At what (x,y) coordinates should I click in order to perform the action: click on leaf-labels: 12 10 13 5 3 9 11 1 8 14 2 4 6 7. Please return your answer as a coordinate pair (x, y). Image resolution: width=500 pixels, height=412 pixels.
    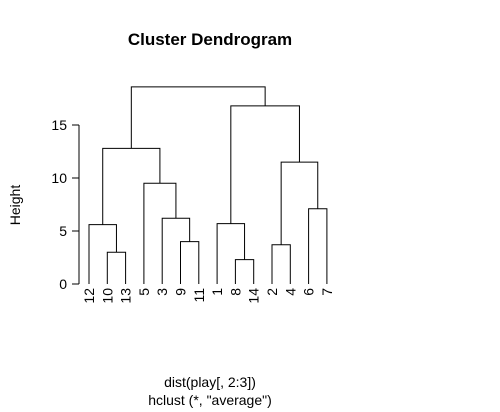
    Looking at the image, I should click on (208, 296).